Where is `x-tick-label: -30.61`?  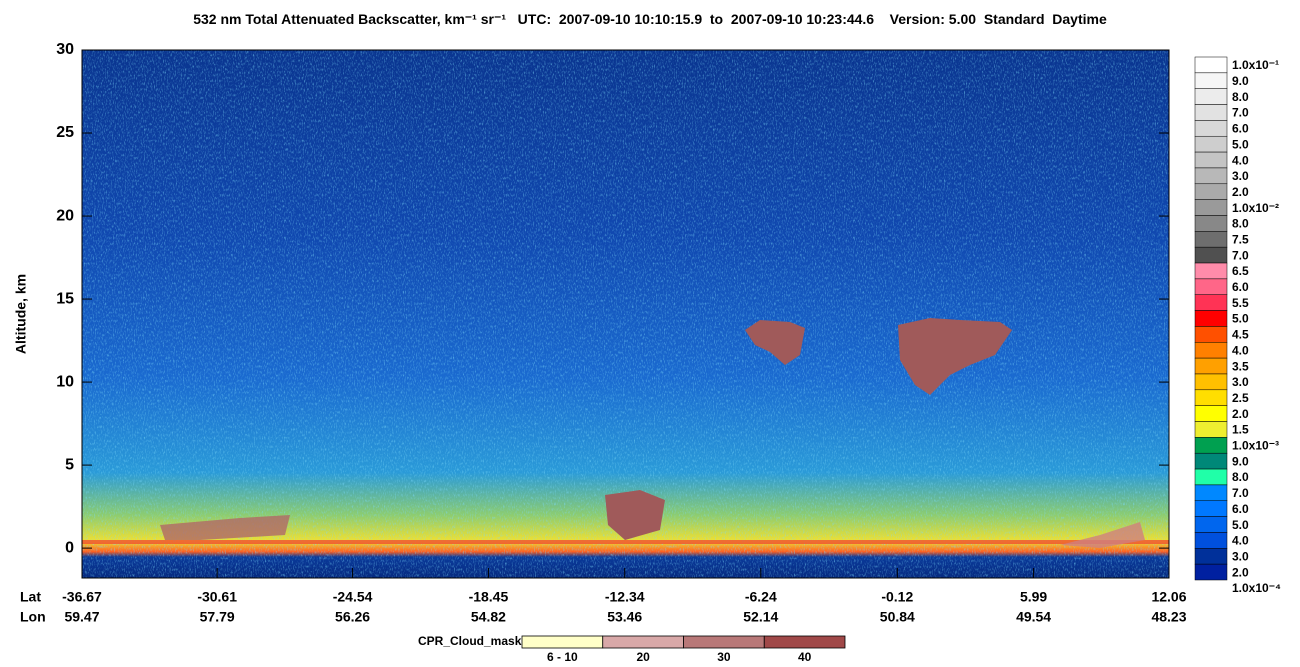
x-tick-label: -30.61 is located at coordinates (217, 597).